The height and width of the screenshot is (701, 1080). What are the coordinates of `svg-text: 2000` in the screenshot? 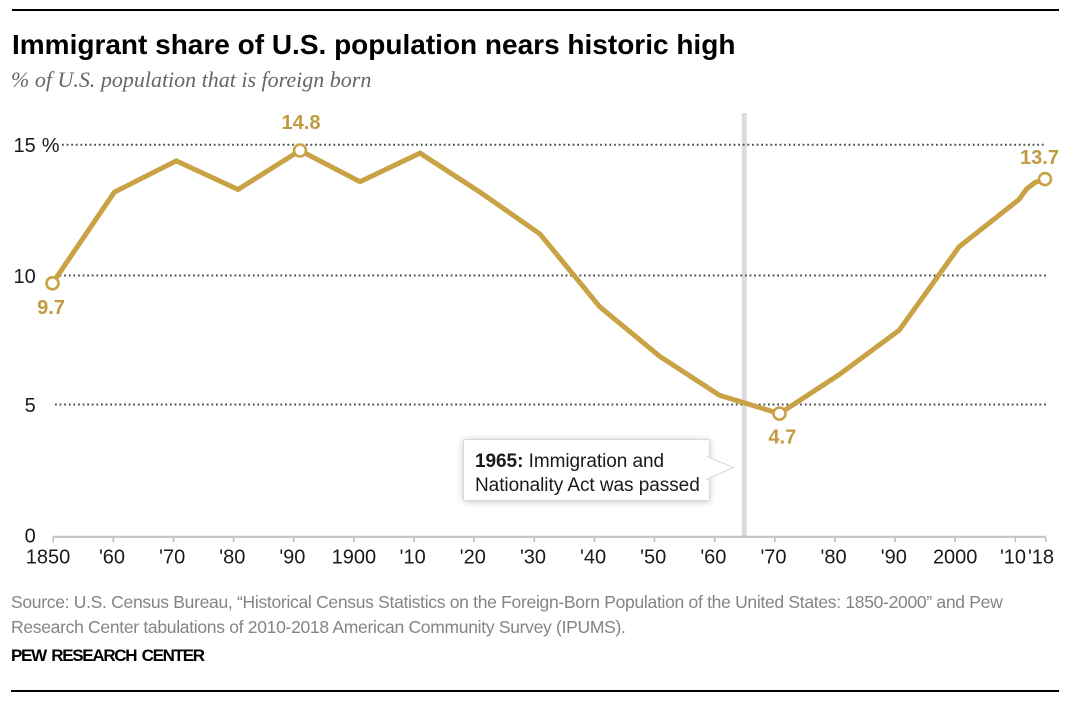 It's located at (955, 558).